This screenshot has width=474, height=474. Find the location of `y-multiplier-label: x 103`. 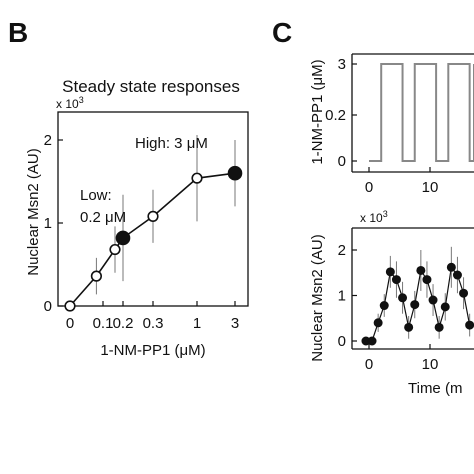

y-multiplier-label: x 103 is located at coordinates (70, 103).